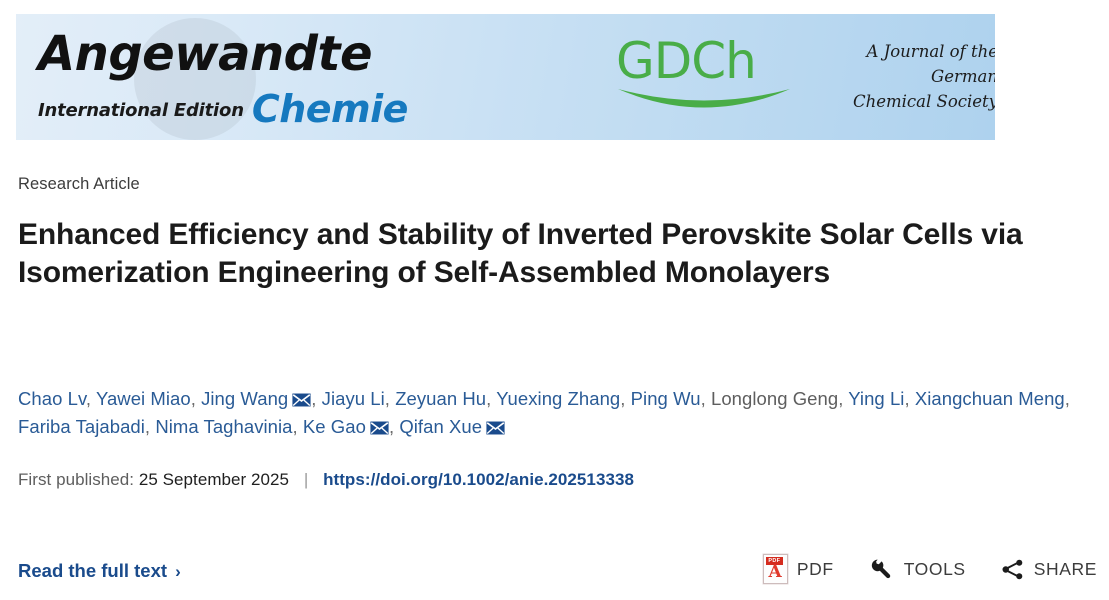 Image resolution: width=1109 pixels, height=600 pixels. What do you see at coordinates (665, 398) in the screenshot?
I see `author-link: Ping Wu` at bounding box center [665, 398].